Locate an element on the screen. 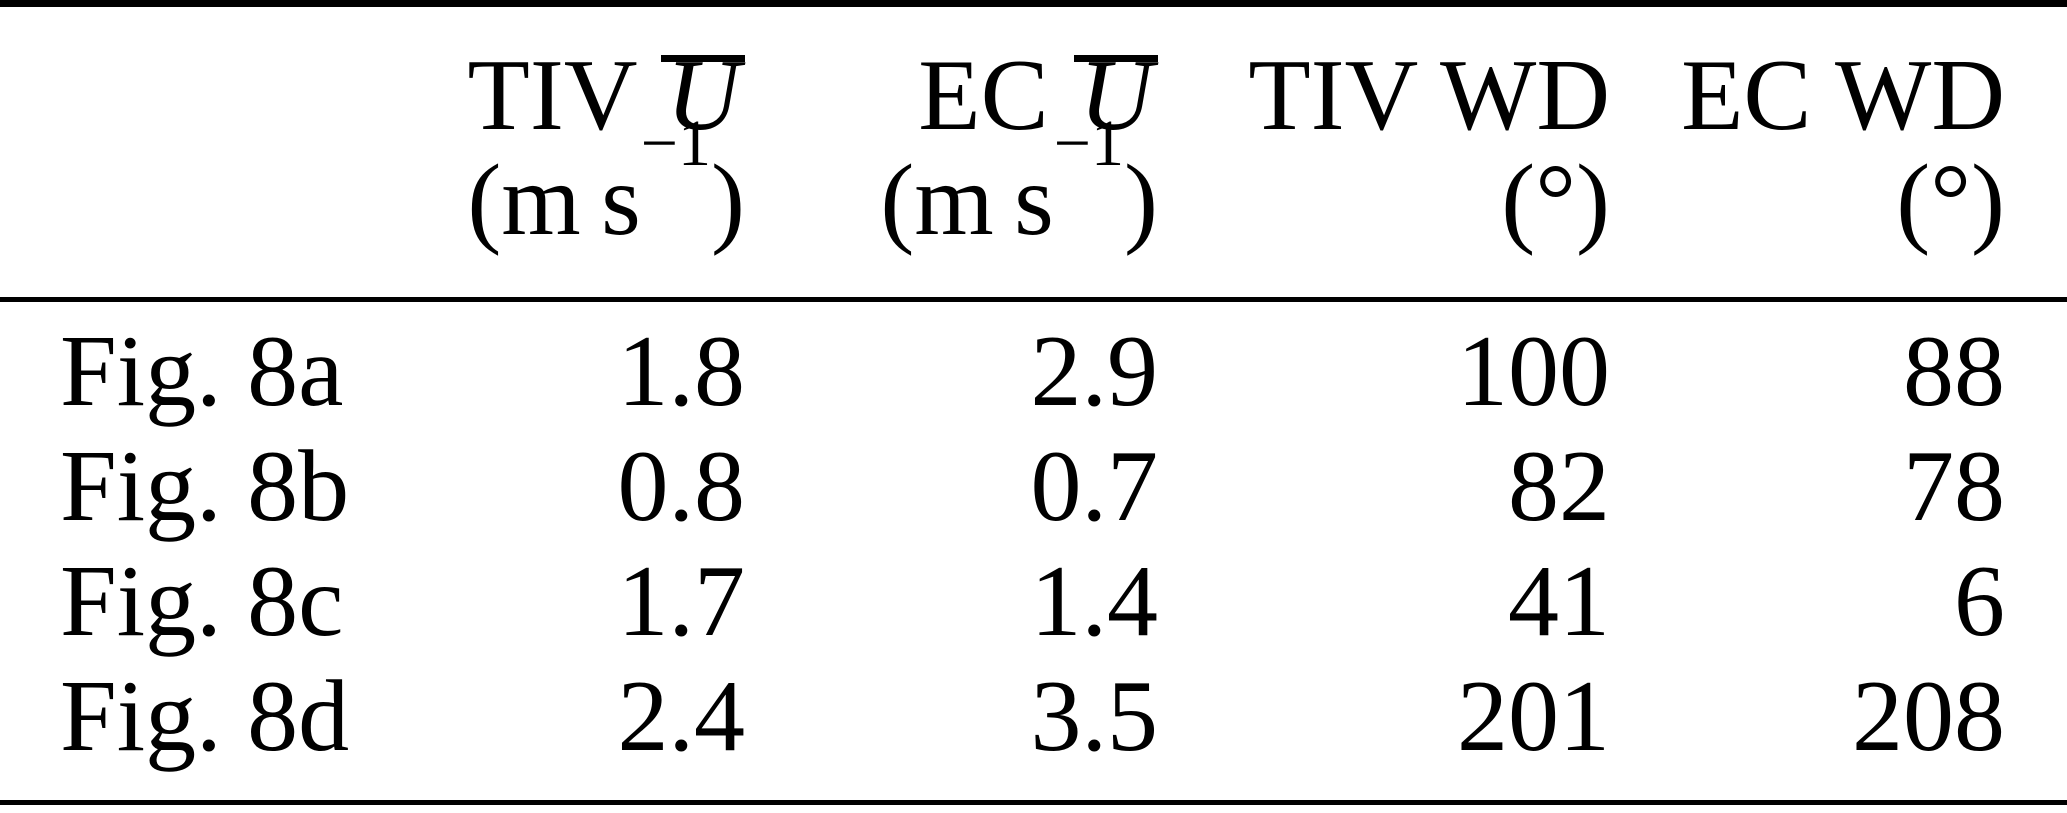 The width and height of the screenshot is (2067, 813). cell-tiv-u: 1.7 is located at coordinates (681, 601).